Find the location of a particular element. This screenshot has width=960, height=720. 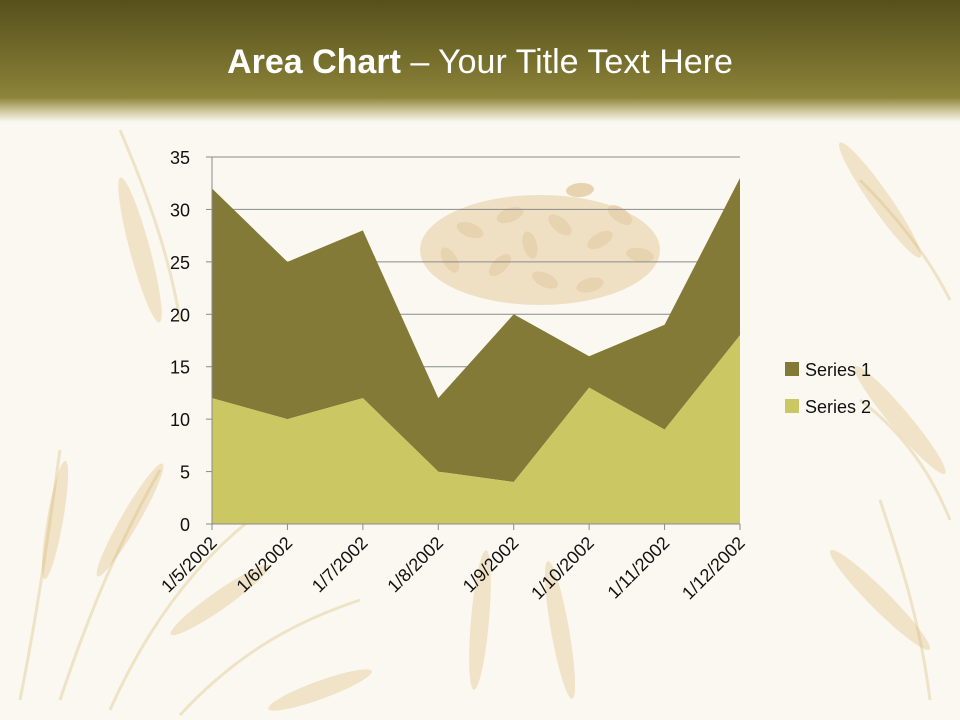

y-tick-label: 15 is located at coordinates (180, 368).